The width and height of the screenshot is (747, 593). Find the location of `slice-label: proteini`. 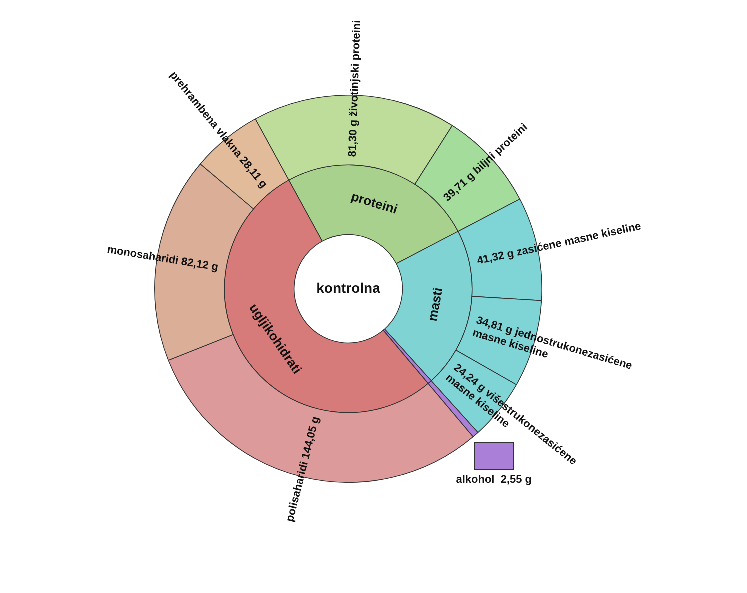

slice-label: proteini is located at coordinates (375, 202).